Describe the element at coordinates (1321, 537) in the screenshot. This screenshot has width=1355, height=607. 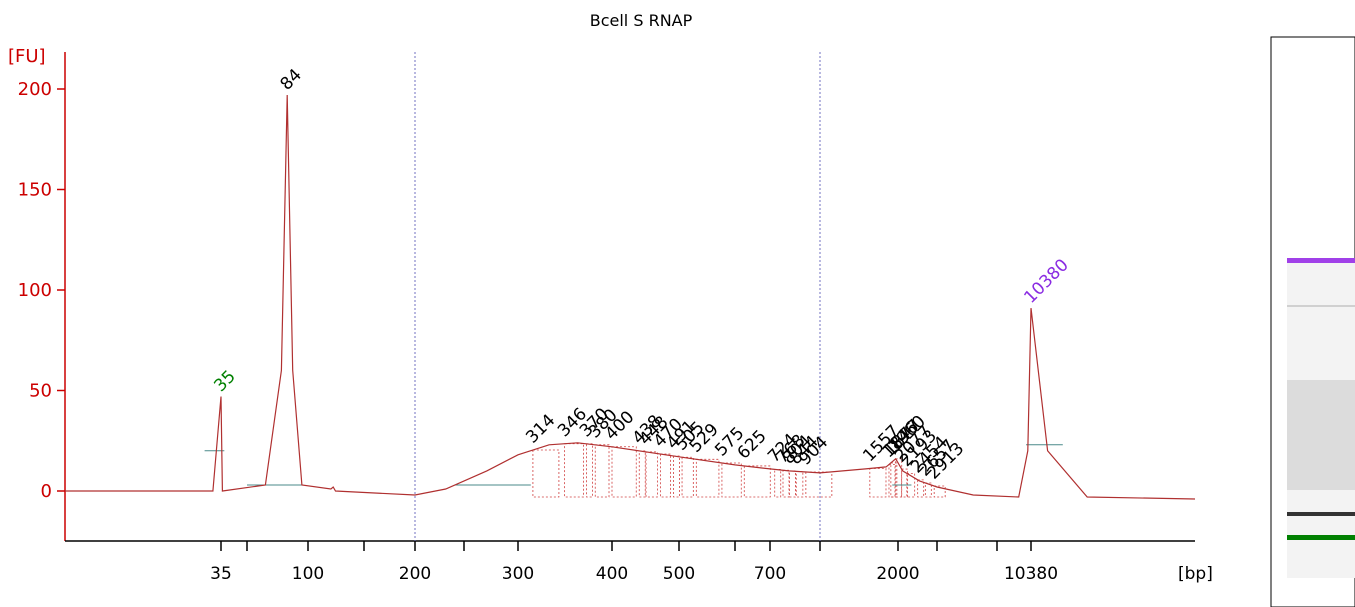
I see `gel-lower-marker-band` at that location.